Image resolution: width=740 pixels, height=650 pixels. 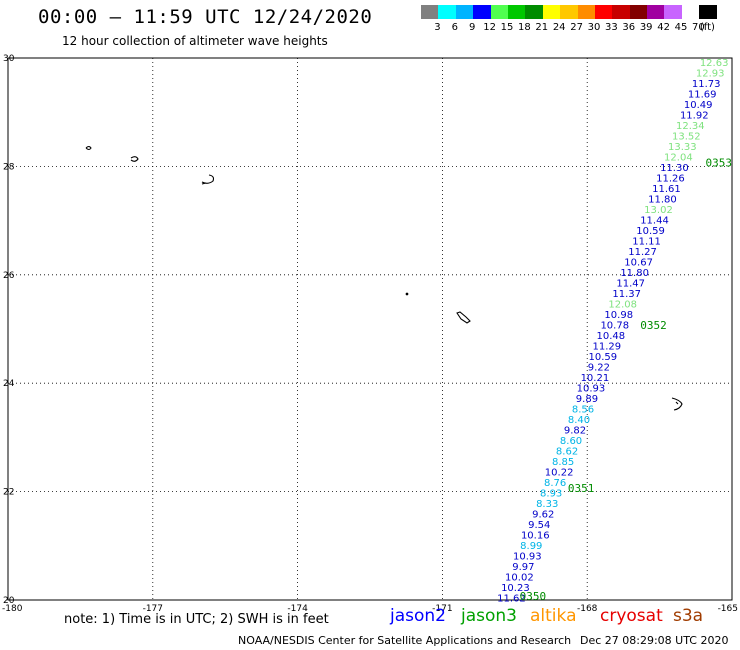 What do you see at coordinates (543, 514) in the screenshot?
I see `swh-value: 9.62` at bounding box center [543, 514].